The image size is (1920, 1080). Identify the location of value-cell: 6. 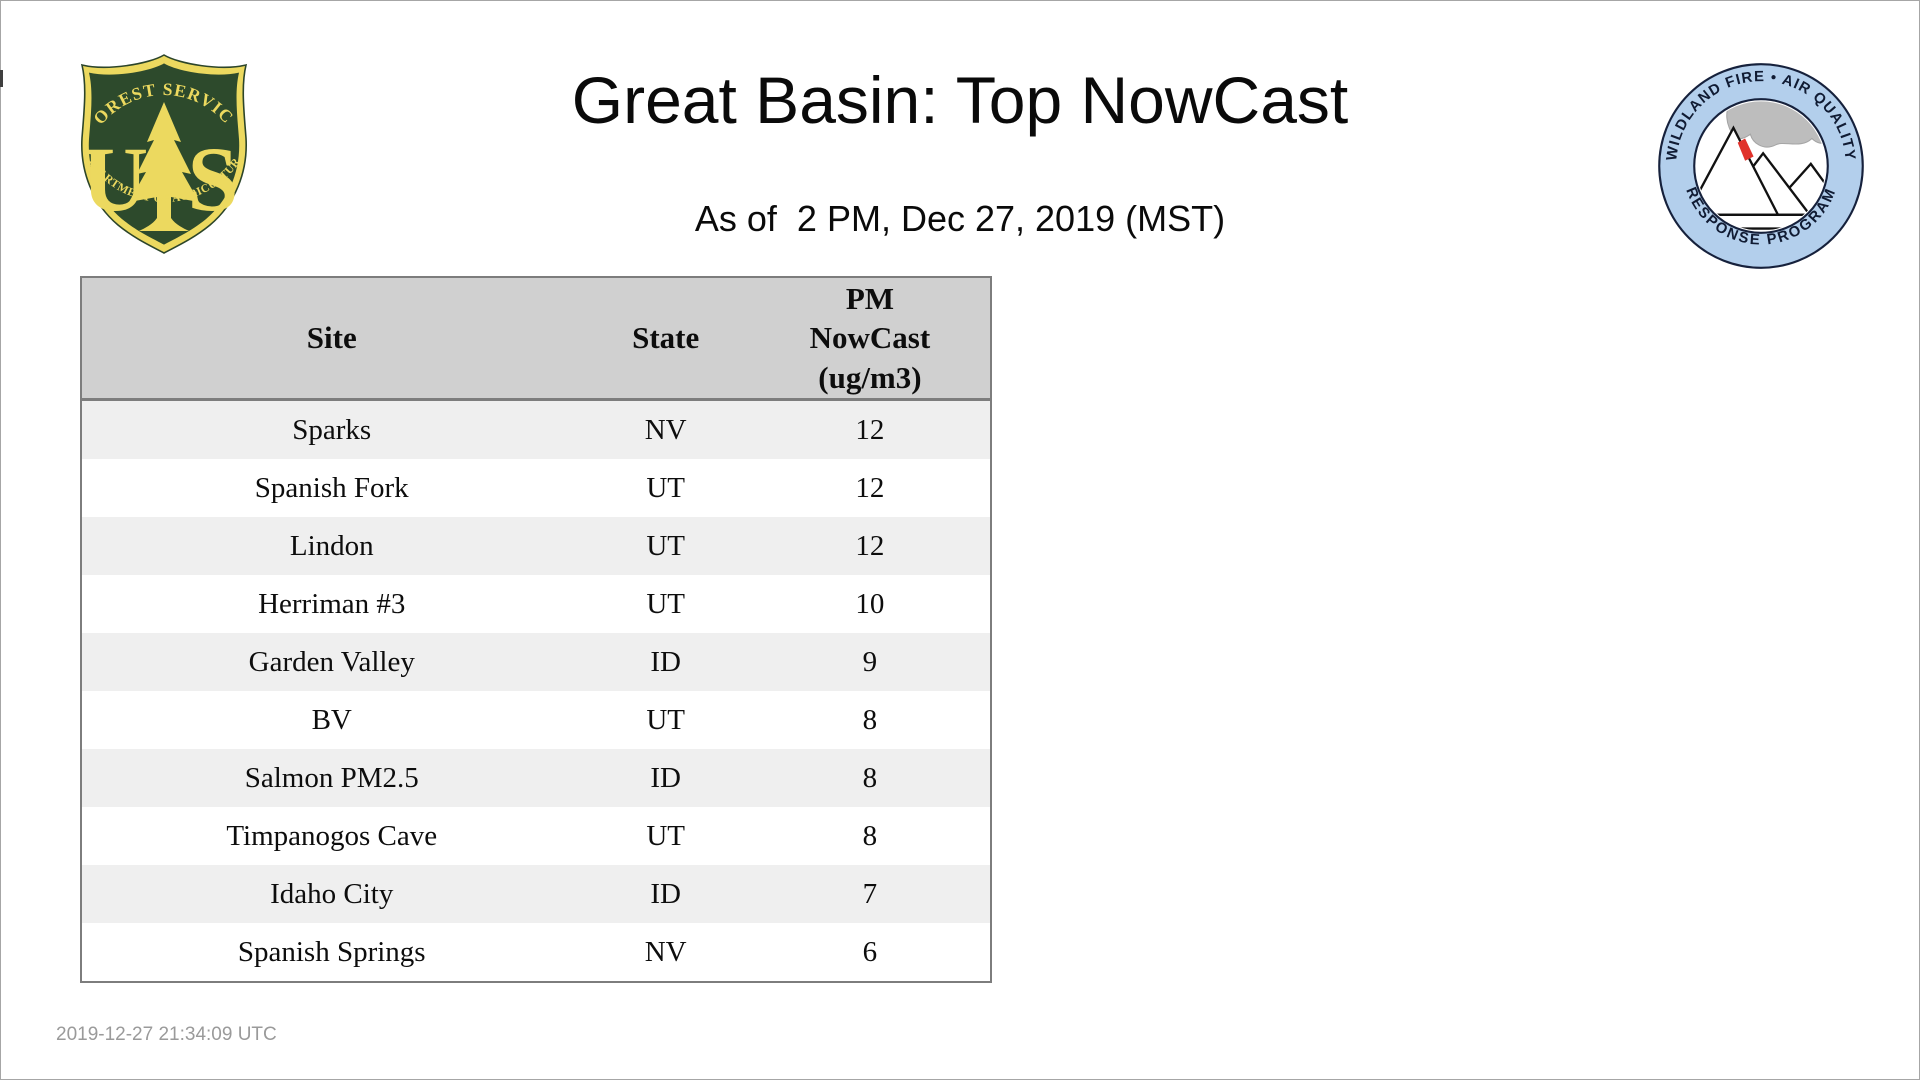
(870, 952).